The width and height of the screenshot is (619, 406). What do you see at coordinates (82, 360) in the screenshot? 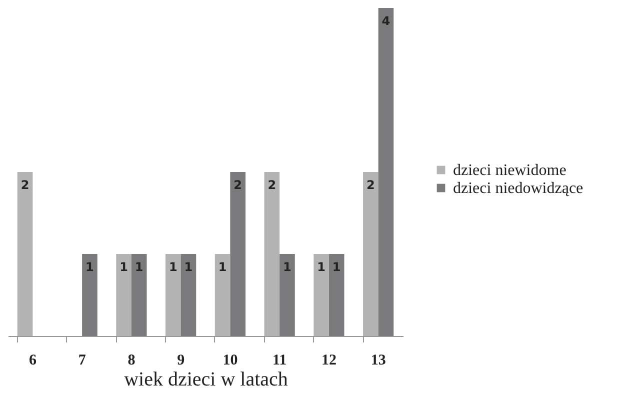
I see `x-tick-label: 7` at bounding box center [82, 360].